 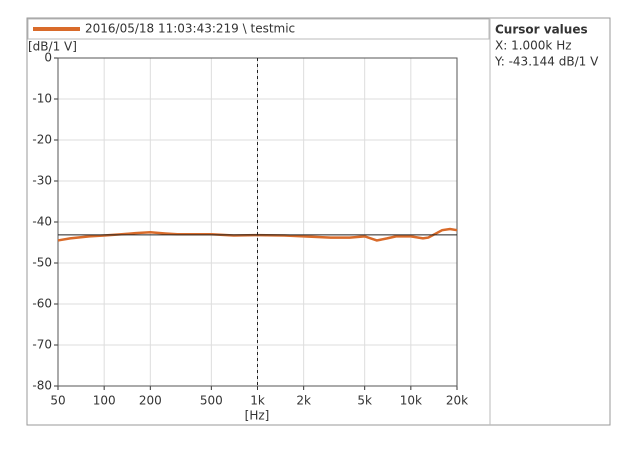 What do you see at coordinates (48, 58) in the screenshot?
I see `y-tick-label: 0` at bounding box center [48, 58].